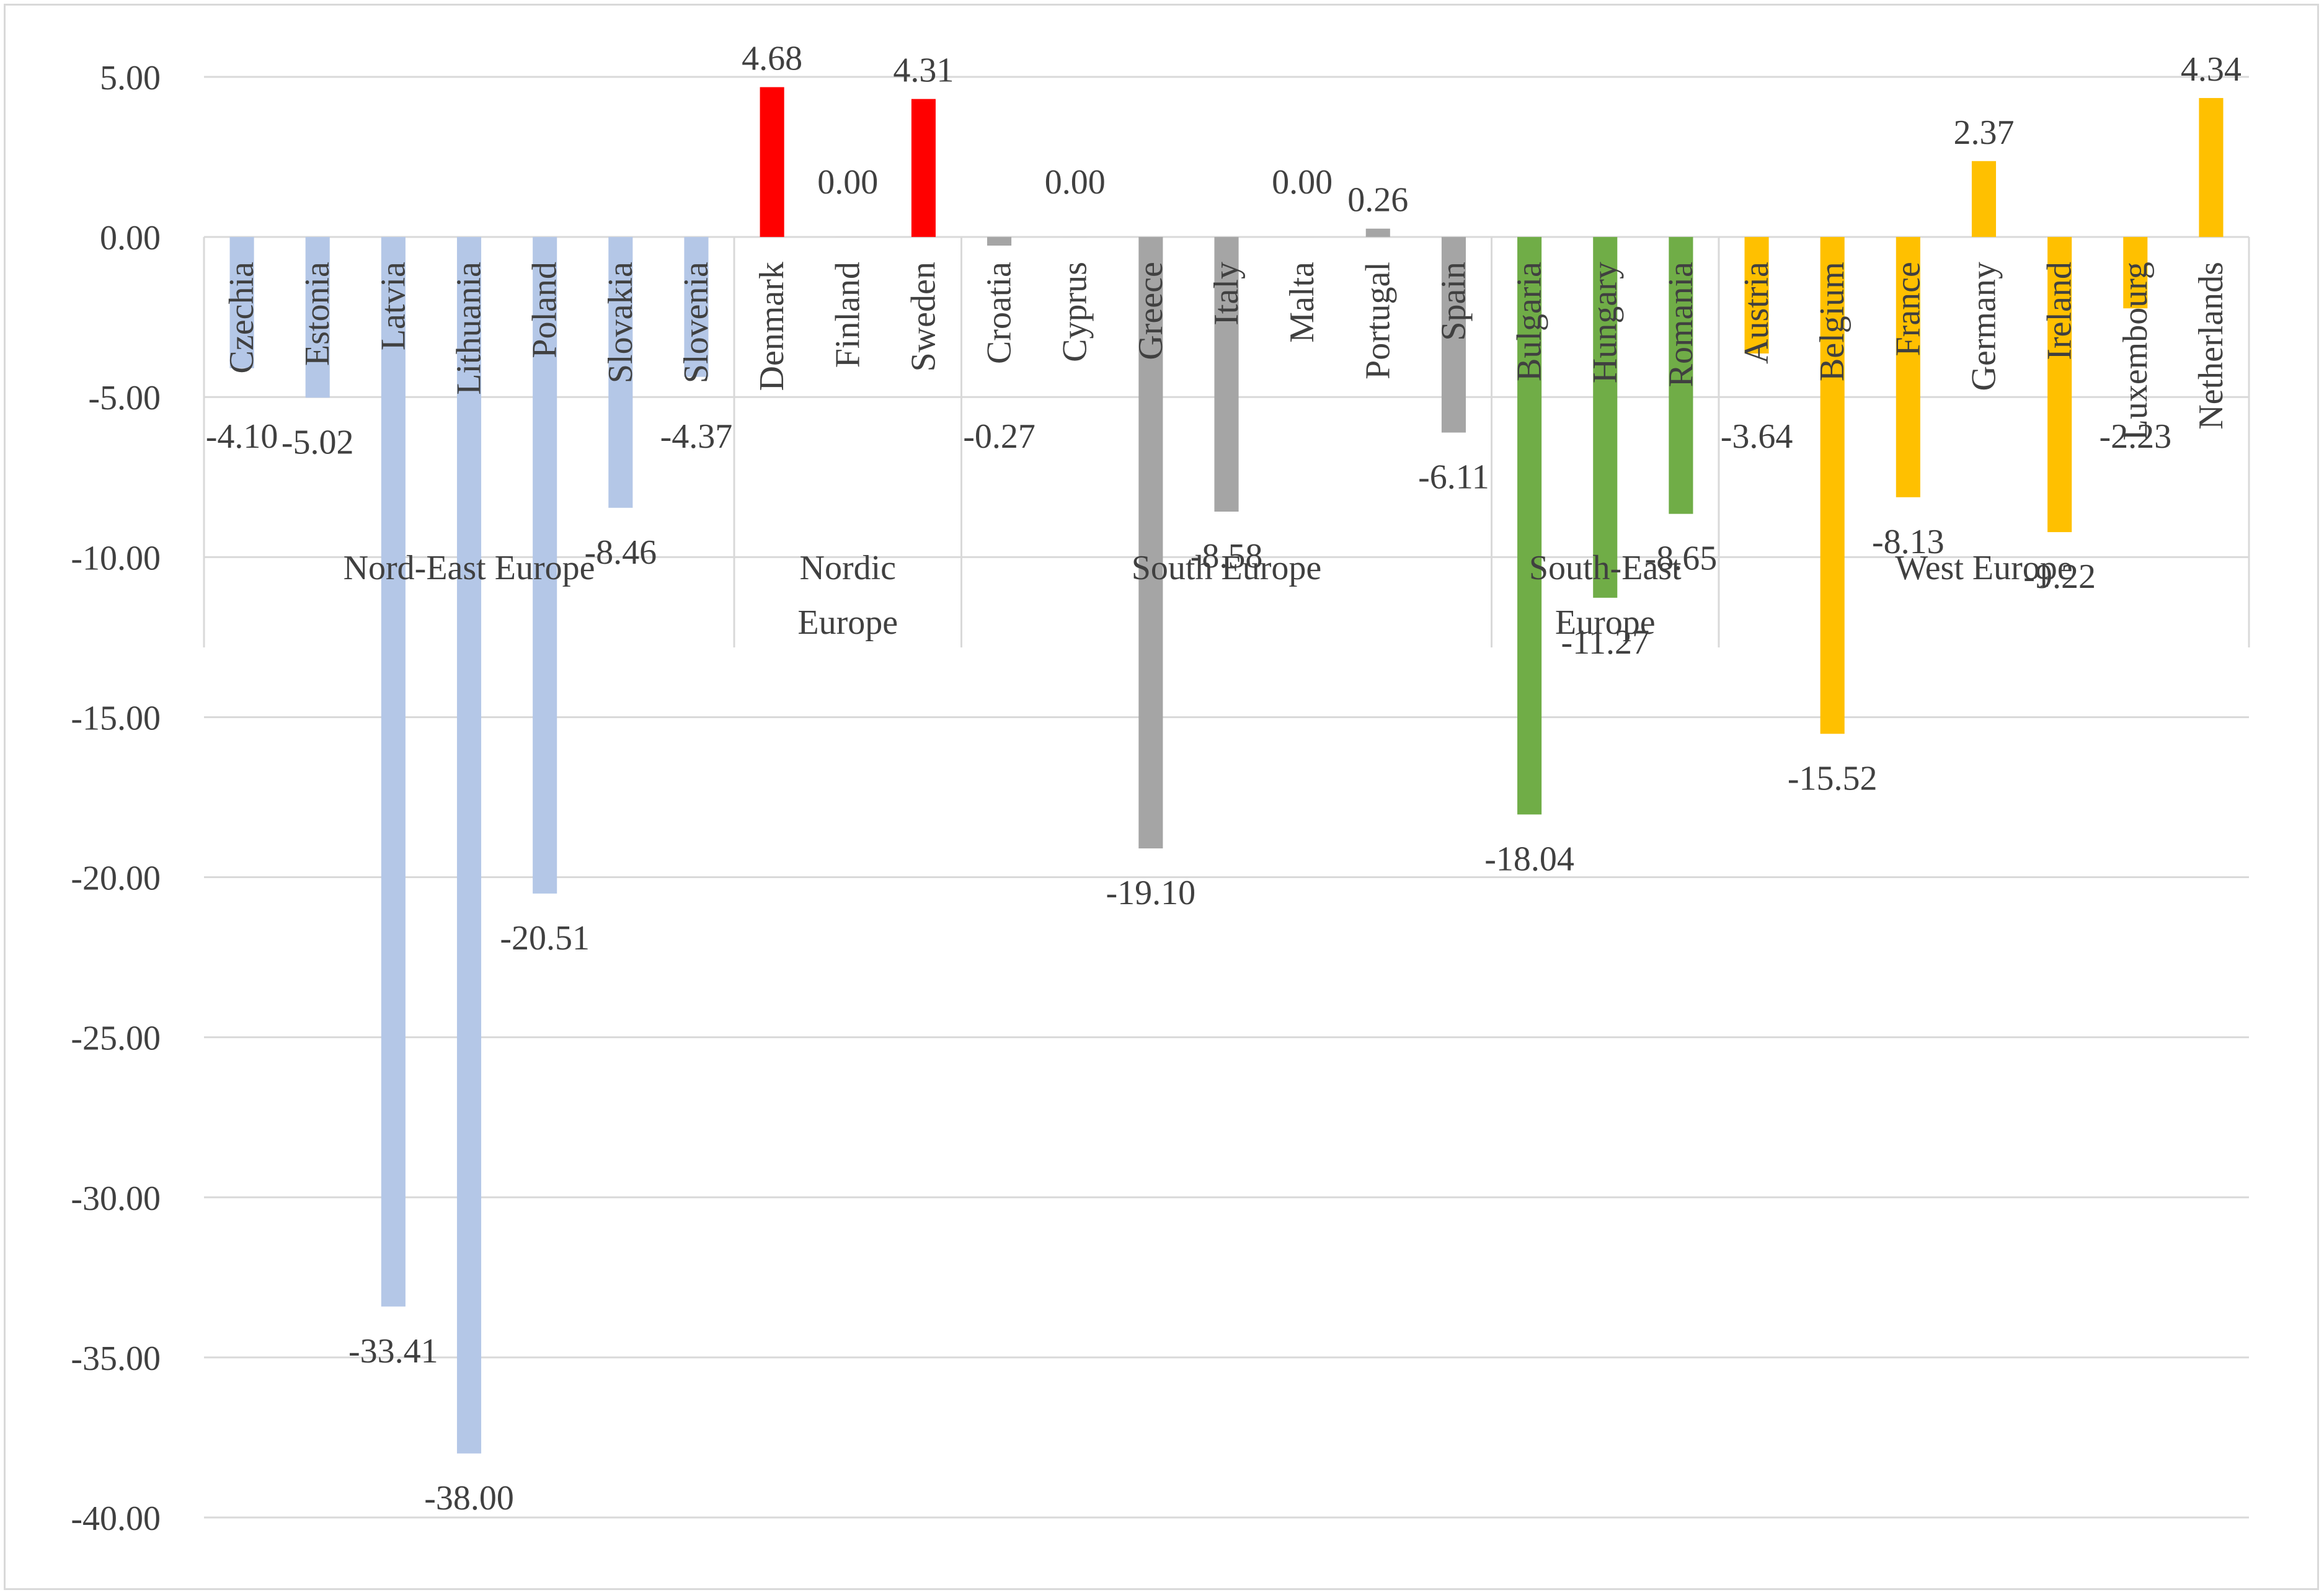  What do you see at coordinates (1000, 436) in the screenshot?
I see `data-label: -0.27` at bounding box center [1000, 436].